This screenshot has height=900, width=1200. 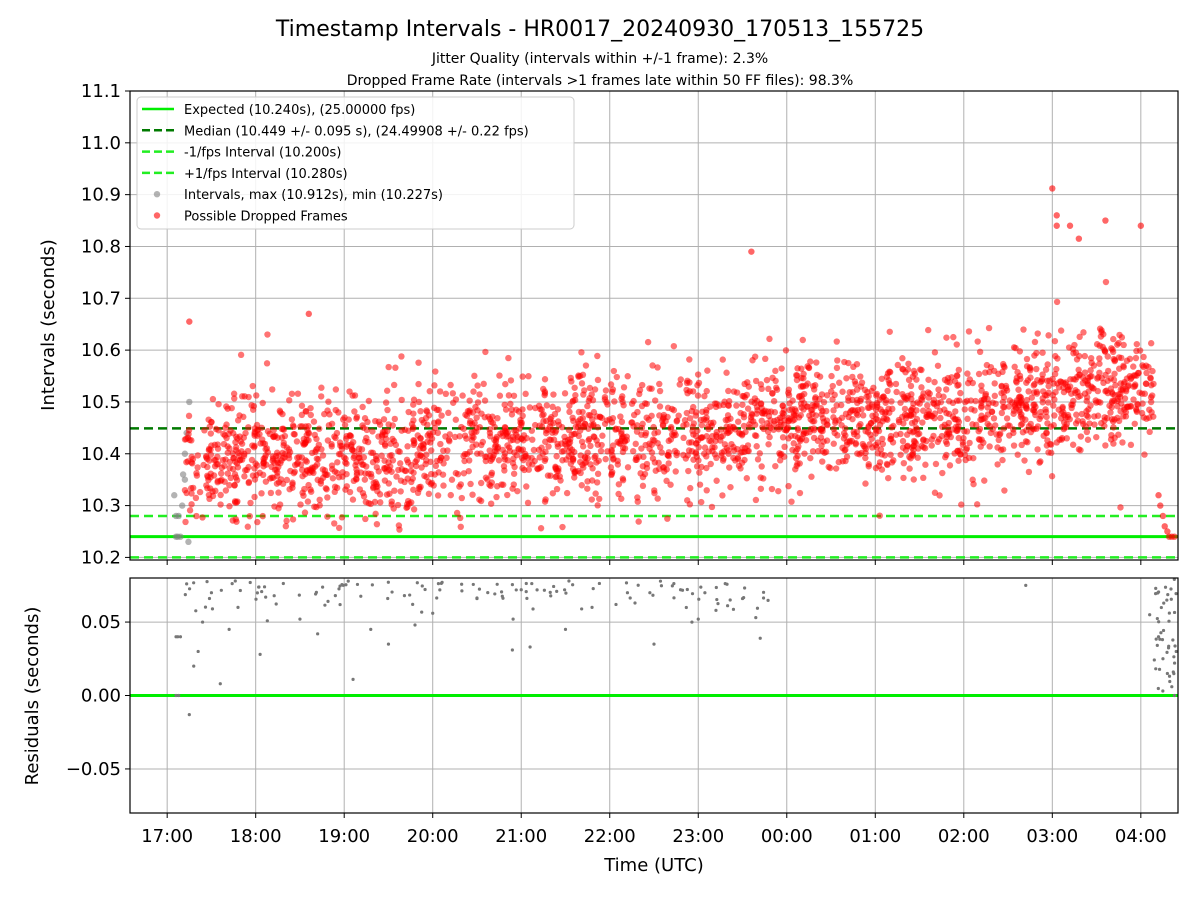 What do you see at coordinates (1052, 836) in the screenshot?
I see `x-tick-label: 03:00` at bounding box center [1052, 836].